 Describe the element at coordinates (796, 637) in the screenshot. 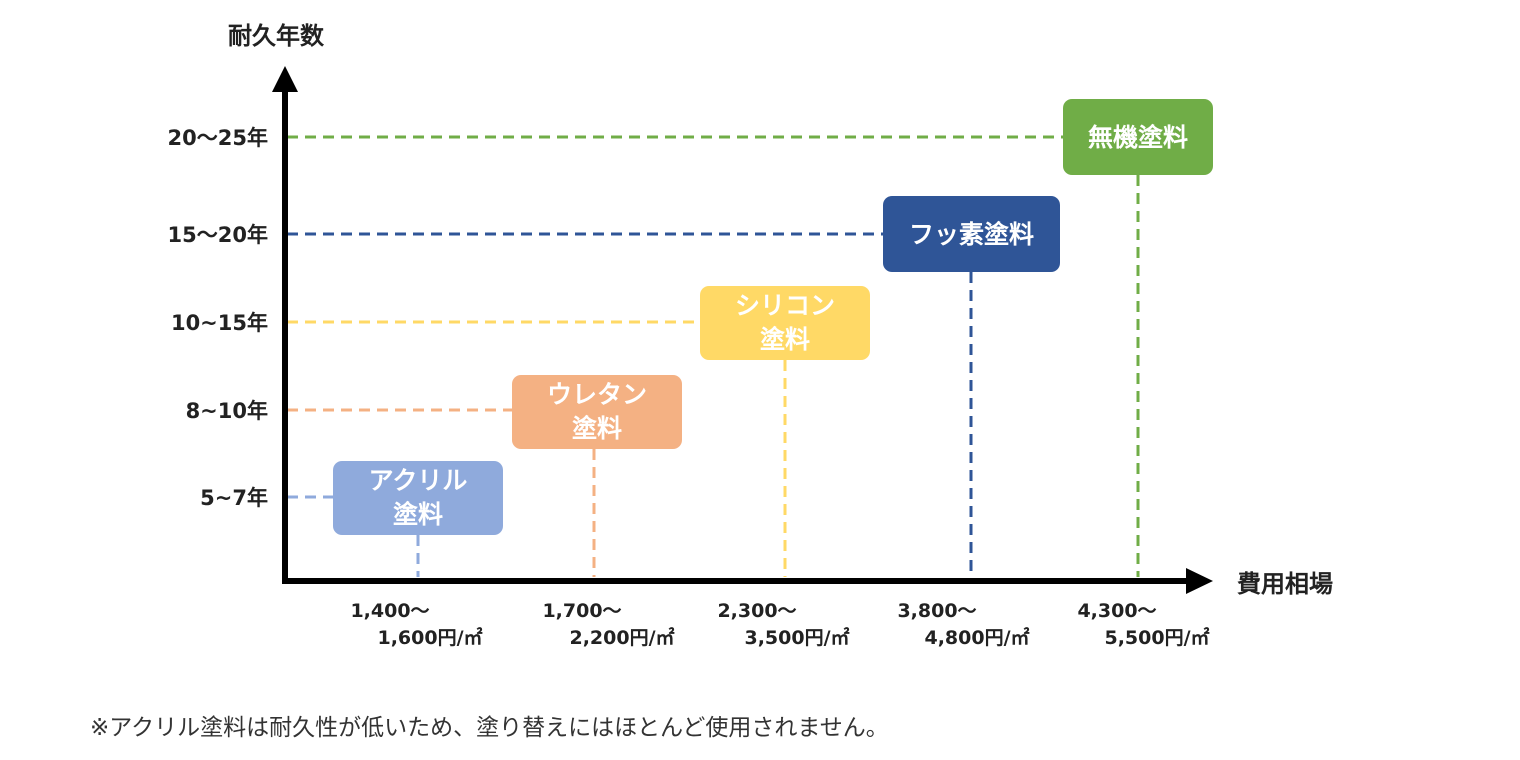

I see `x-tick-label-line2-3: 3,500円/㎡` at that location.